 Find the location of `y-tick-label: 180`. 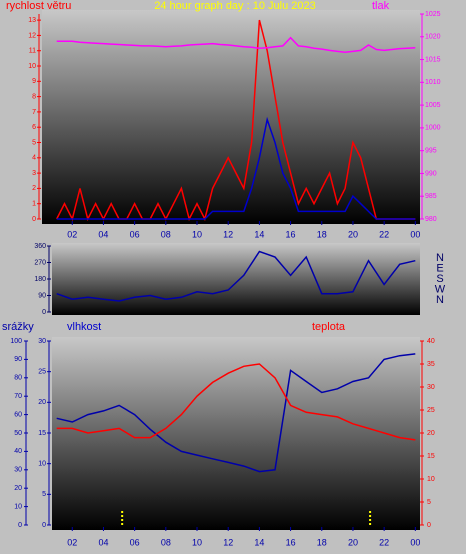

y-tick-label: 180 is located at coordinates (40, 279).